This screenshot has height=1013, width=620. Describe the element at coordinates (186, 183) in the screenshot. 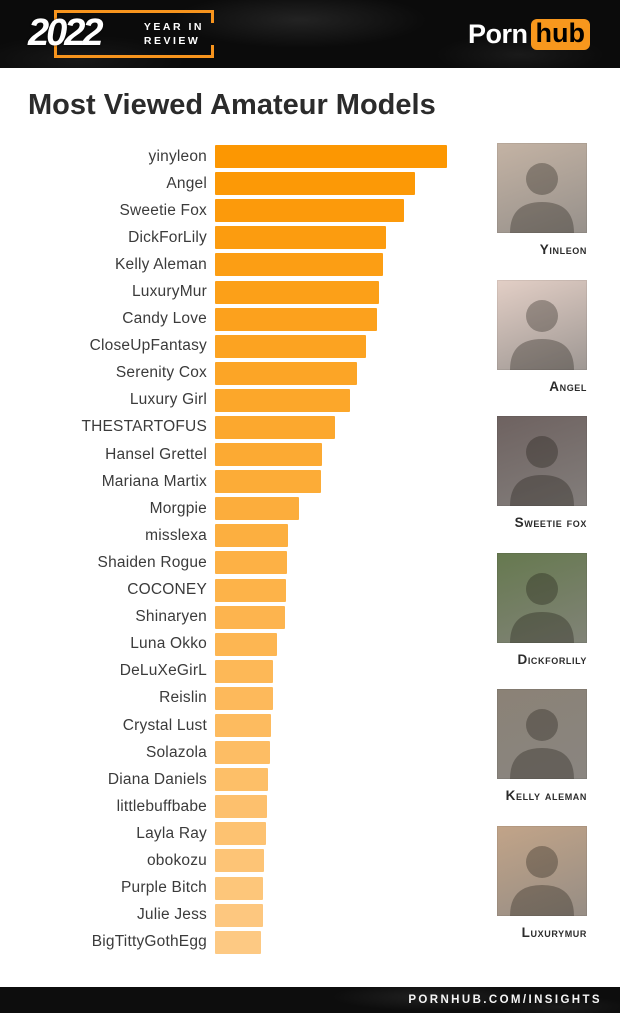

I see `bar-label: Angel` at that location.